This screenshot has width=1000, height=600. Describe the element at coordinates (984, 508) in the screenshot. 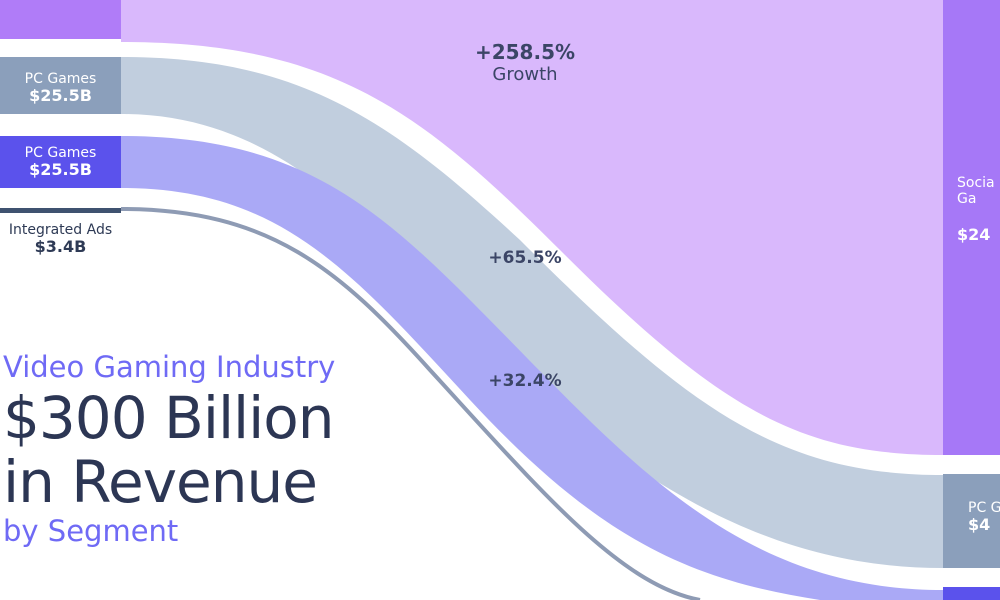

I see `label-name: PC G` at that location.